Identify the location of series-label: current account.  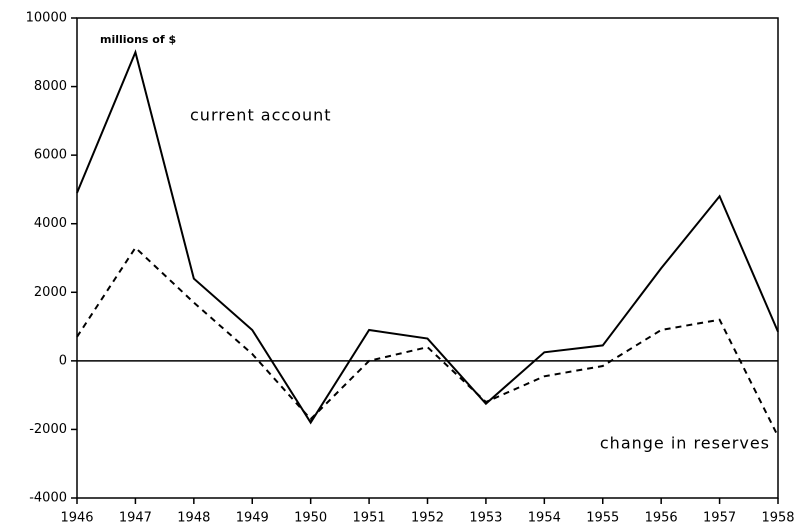
(261, 115).